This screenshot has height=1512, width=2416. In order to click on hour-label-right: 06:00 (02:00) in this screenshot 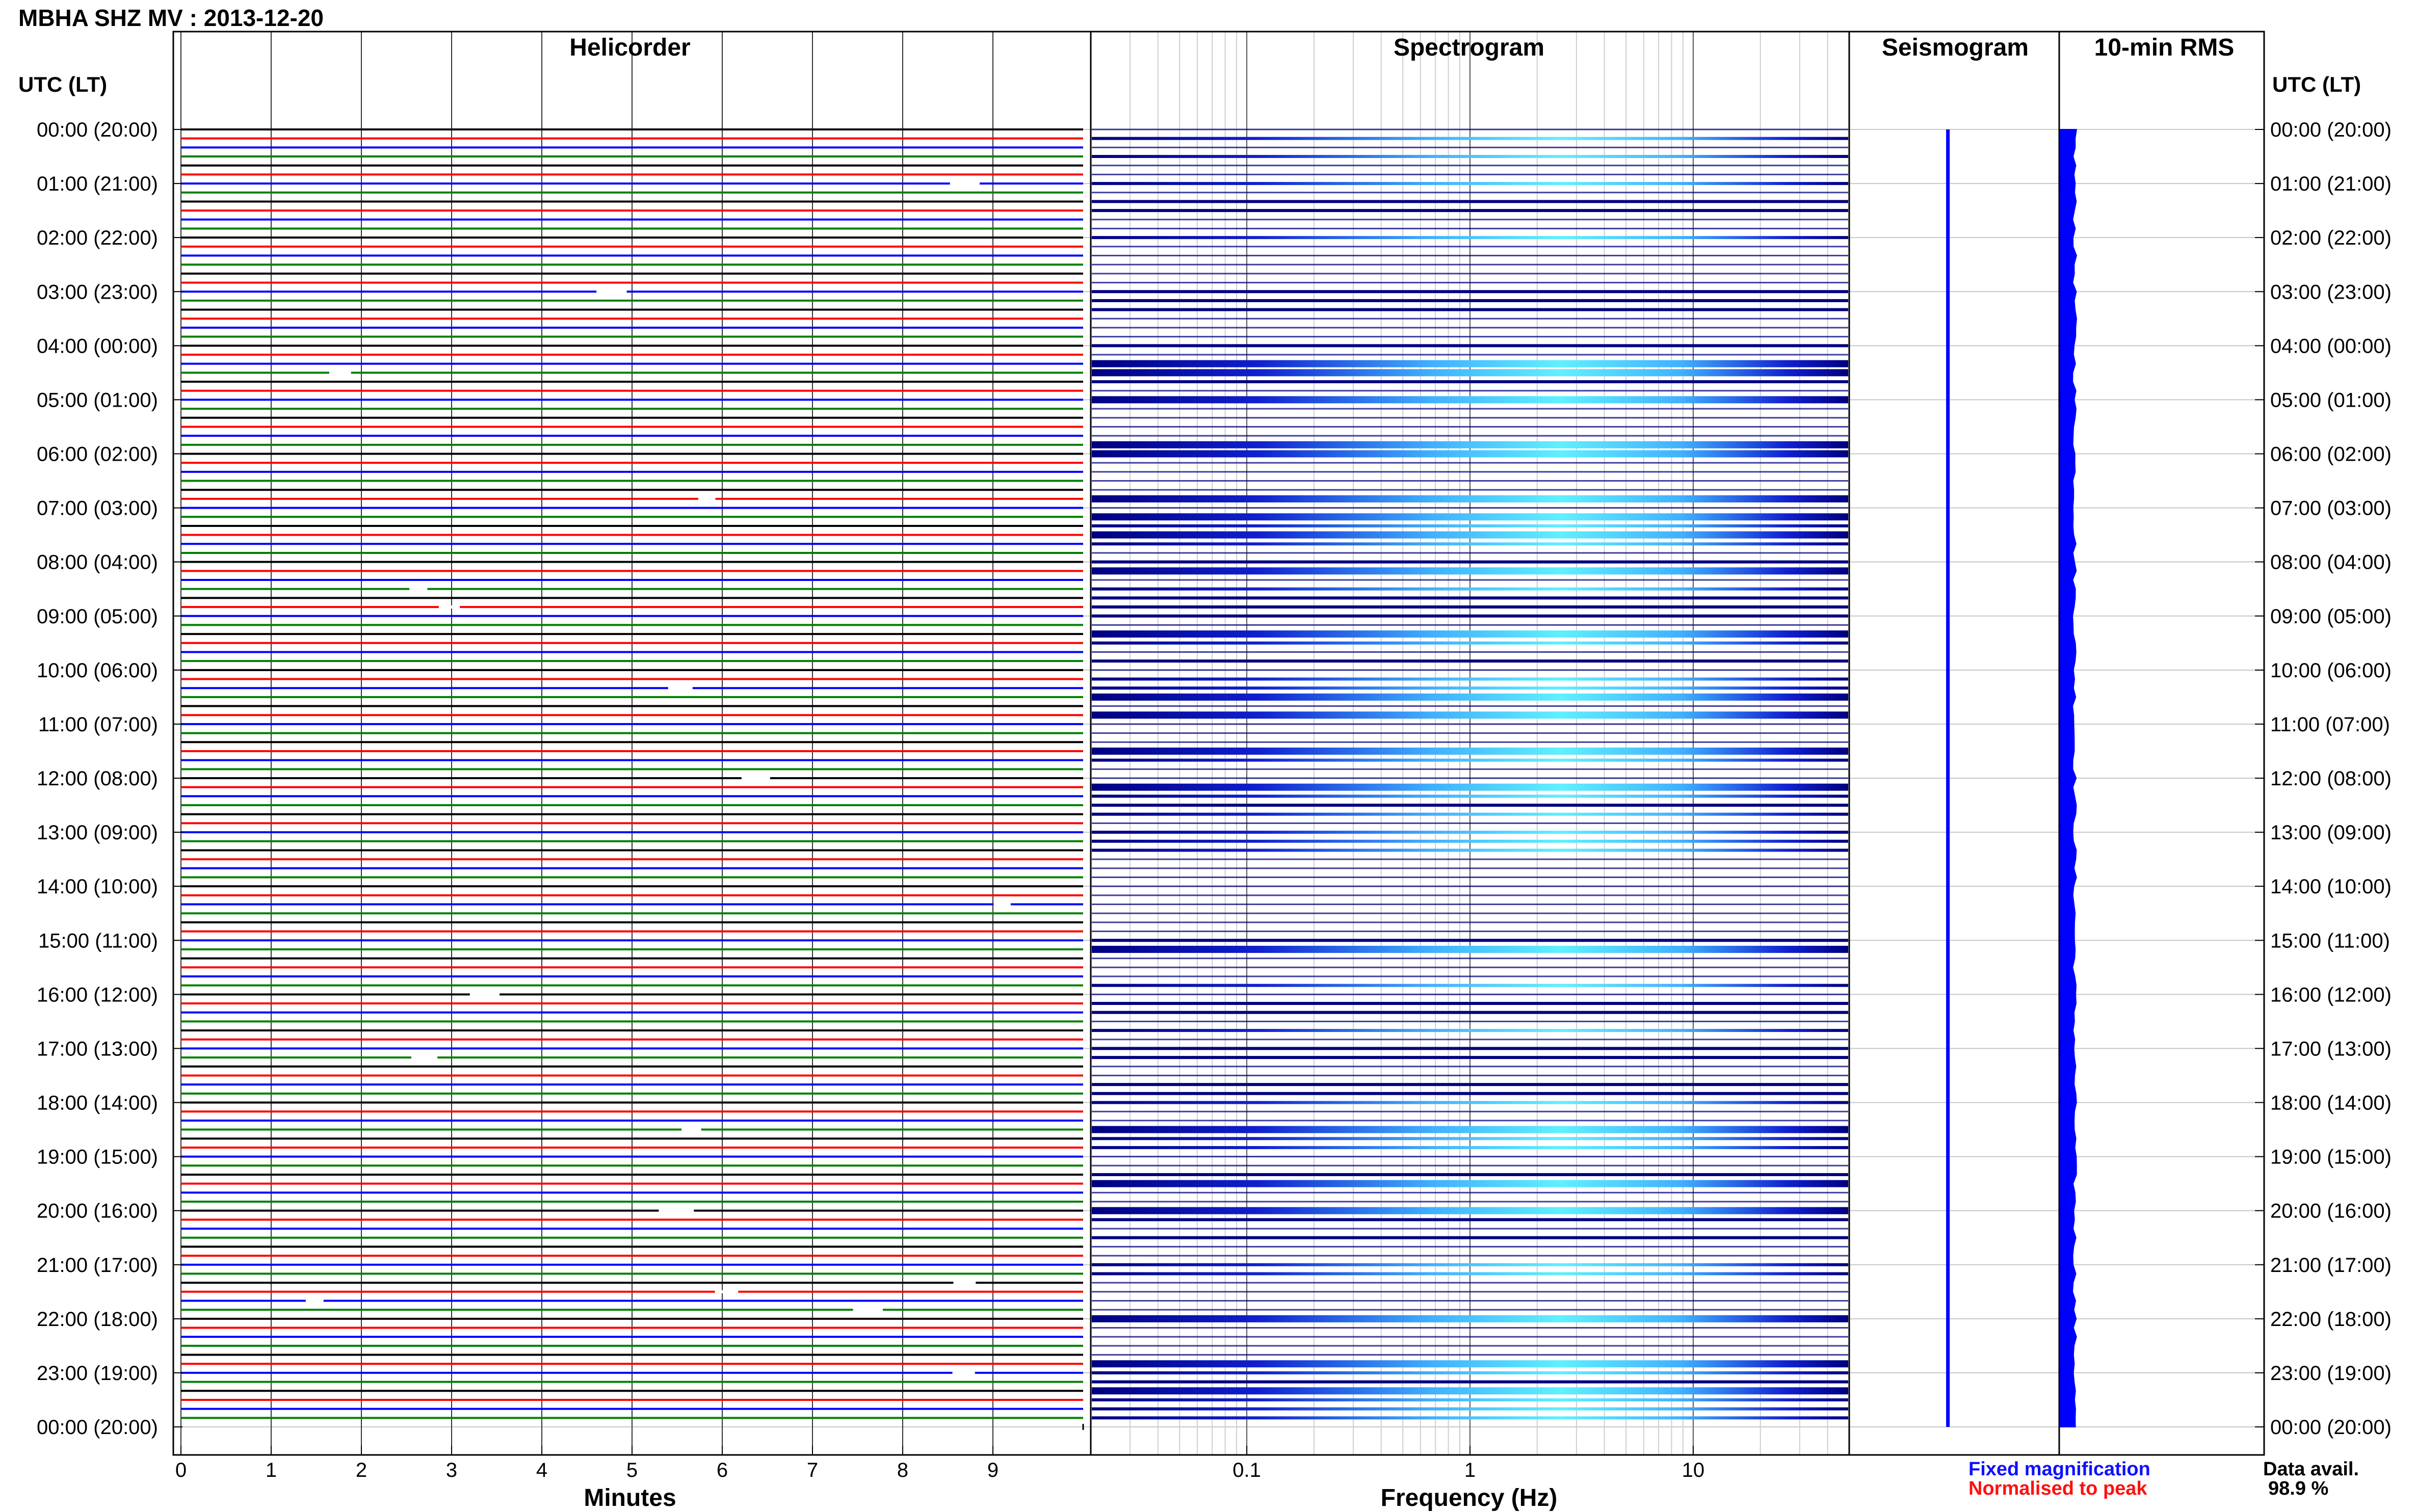, I will do `click(2331, 454)`.